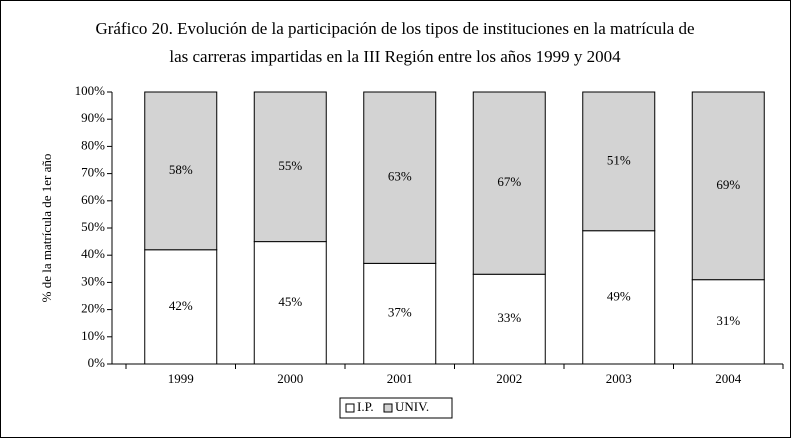 This screenshot has height=438, width=791. I want to click on y-tick-label: 20%, so click(93, 308).